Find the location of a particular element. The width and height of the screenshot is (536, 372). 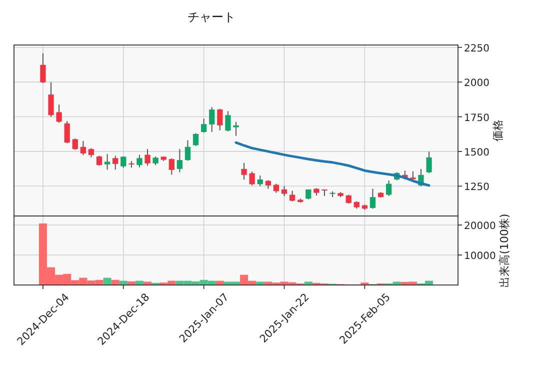

chart-title: チャート is located at coordinates (212, 17).